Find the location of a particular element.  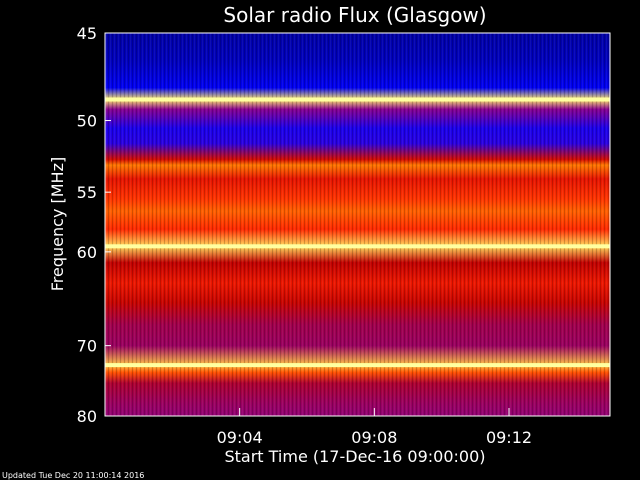

x-tick-label: 09:08 is located at coordinates (374, 437).